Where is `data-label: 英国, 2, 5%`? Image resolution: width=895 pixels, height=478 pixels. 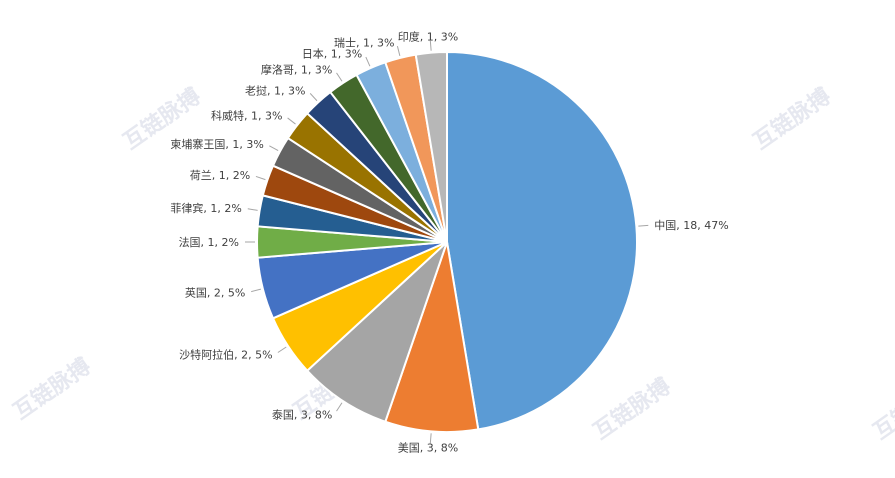 data-label: 英国, 2, 5% is located at coordinates (215, 293).